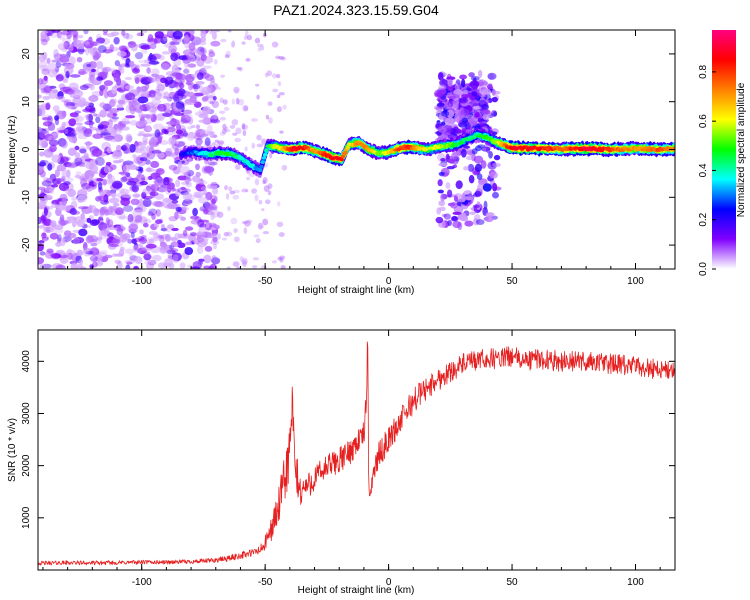 This screenshot has width=750, height=600. What do you see at coordinates (703, 219) in the screenshot?
I see `colorbar-tick-label: 0.2` at bounding box center [703, 219].